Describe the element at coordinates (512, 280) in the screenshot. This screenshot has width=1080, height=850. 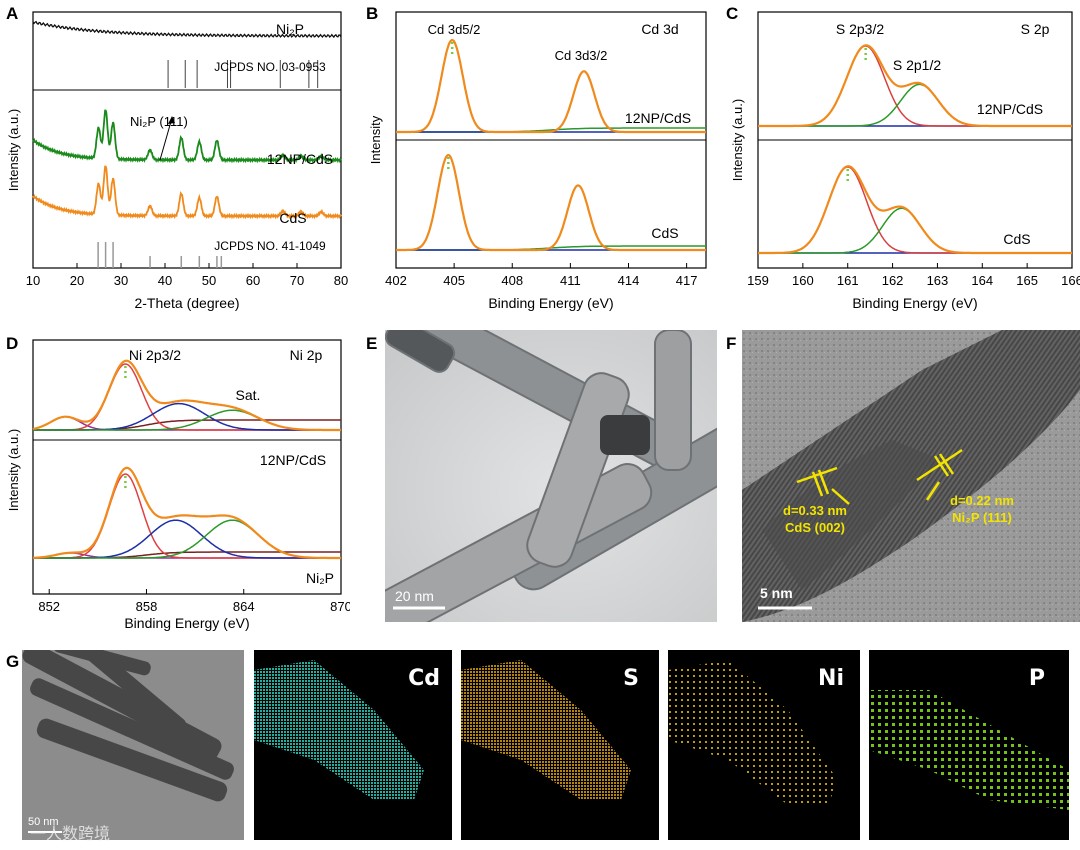
I see `x-tick-label: 408` at that location.